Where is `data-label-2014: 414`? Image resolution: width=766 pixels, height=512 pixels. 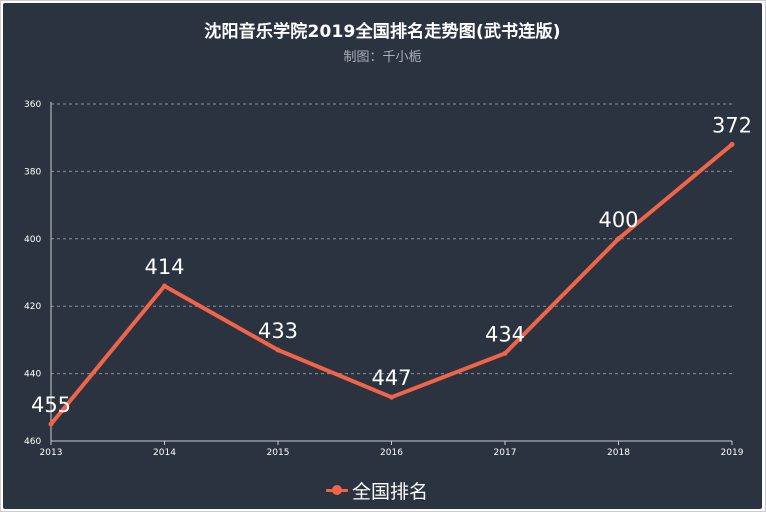
data-label-2014: 414 is located at coordinates (164, 267).